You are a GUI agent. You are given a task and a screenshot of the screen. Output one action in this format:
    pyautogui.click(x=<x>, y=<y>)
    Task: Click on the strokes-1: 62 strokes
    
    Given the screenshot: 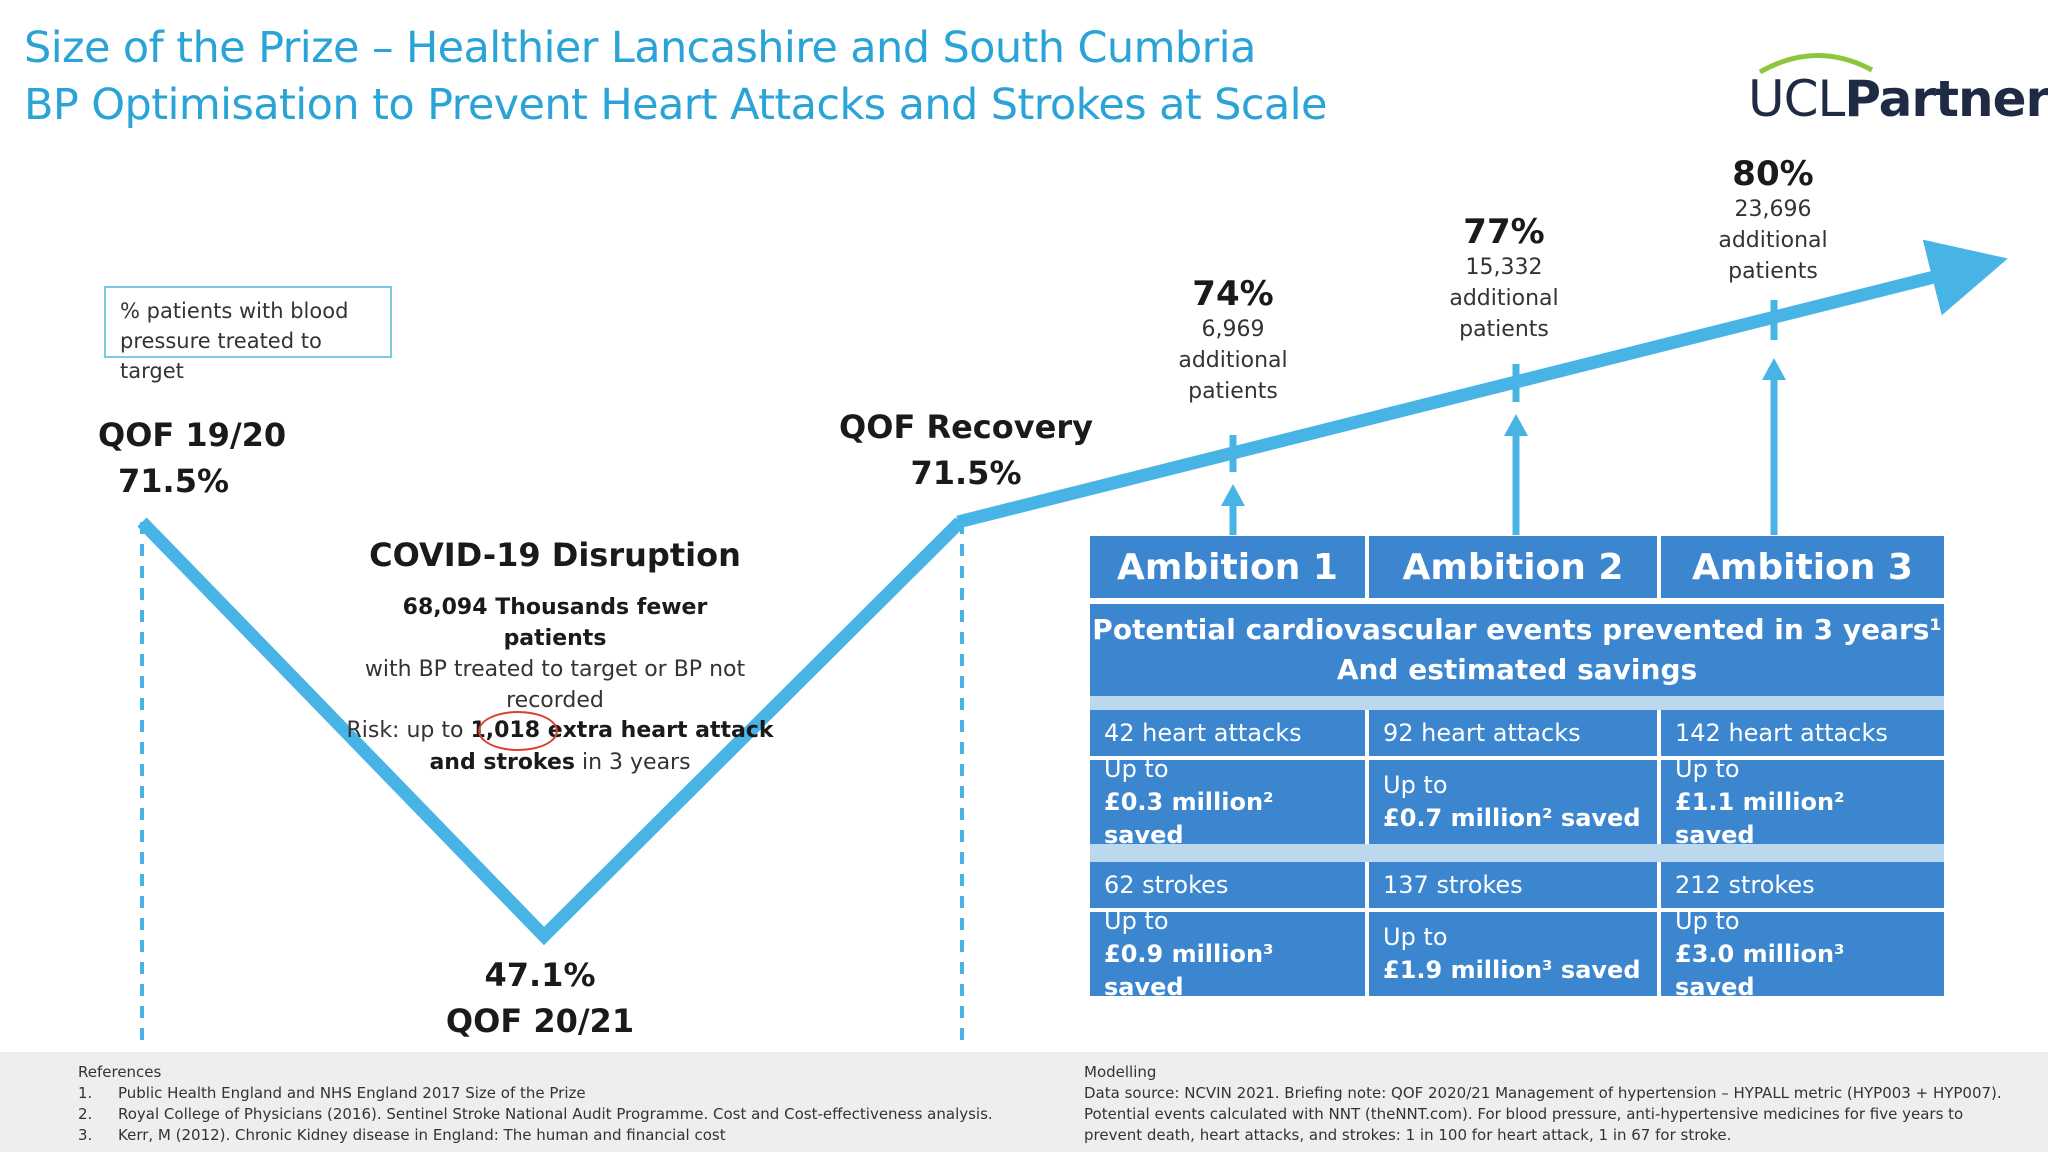 What is the action you would take?
    pyautogui.click(x=1227, y=885)
    